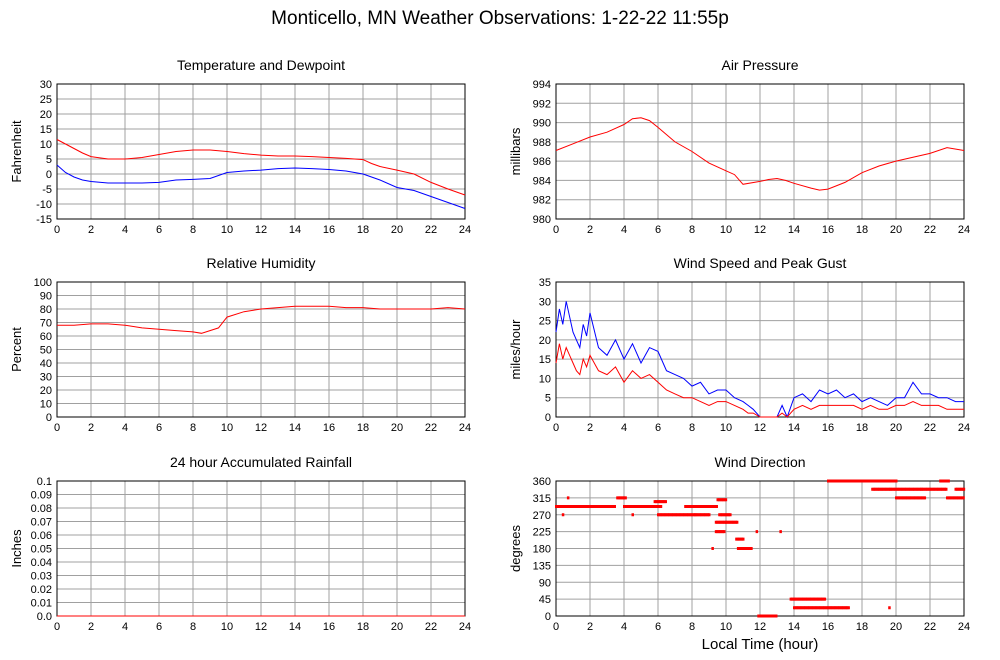 This screenshot has width=1000, height=660. Describe the element at coordinates (759, 462) in the screenshot. I see `chart-title: Wind Direction` at that location.